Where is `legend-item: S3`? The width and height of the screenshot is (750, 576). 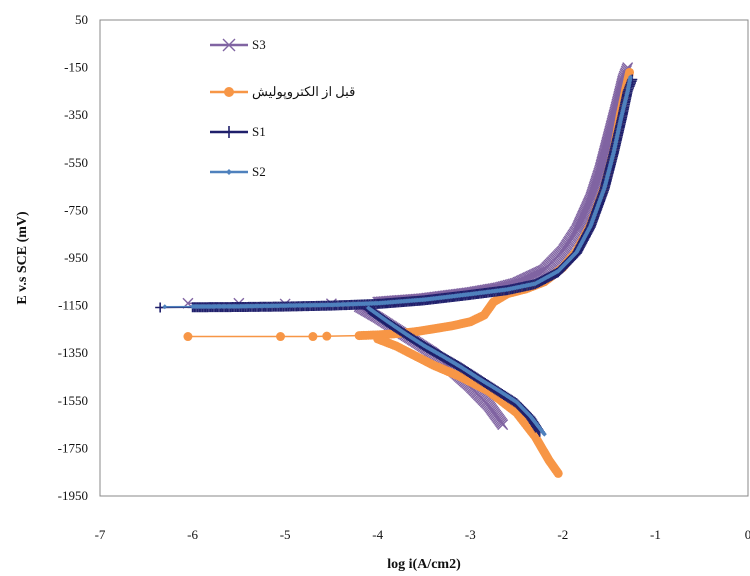
legend-item: S3 is located at coordinates (238, 44).